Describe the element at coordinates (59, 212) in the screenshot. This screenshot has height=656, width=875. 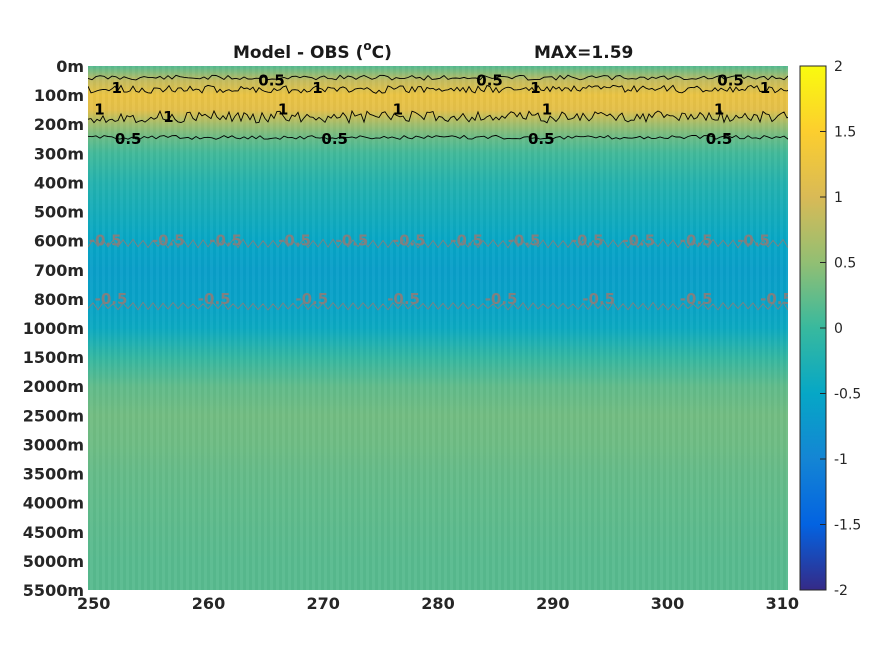
I see `y-tick-label: 500m` at that location.